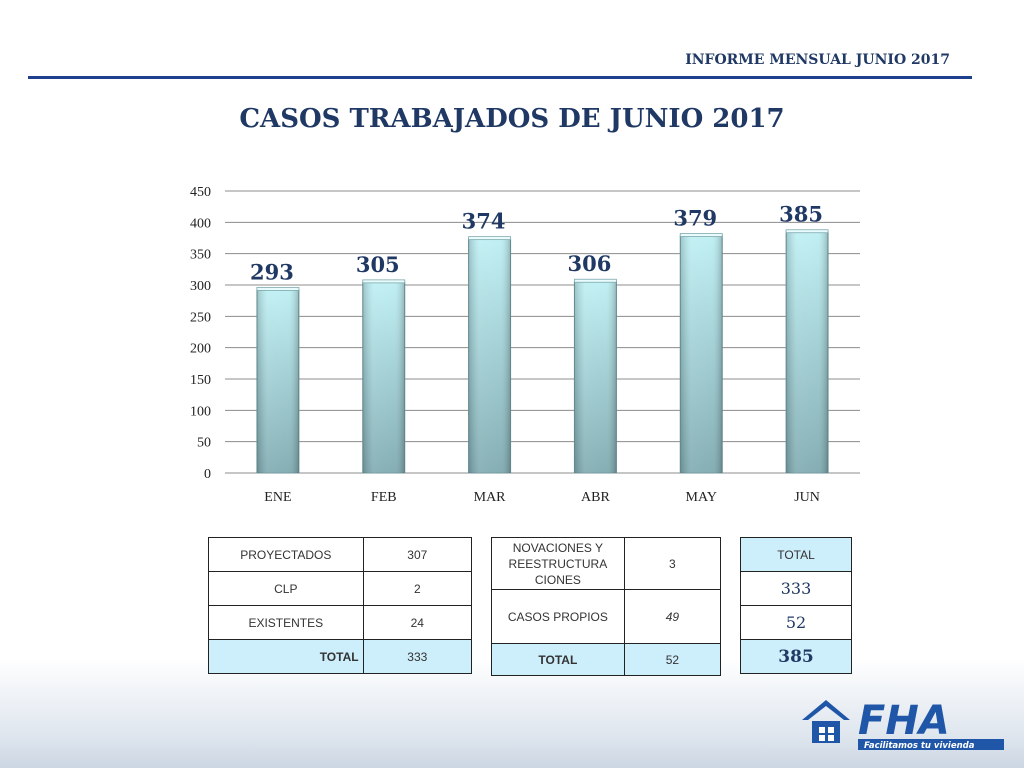  What do you see at coordinates (512, 713) in the screenshot?
I see `bottom-gradient` at bounding box center [512, 713].